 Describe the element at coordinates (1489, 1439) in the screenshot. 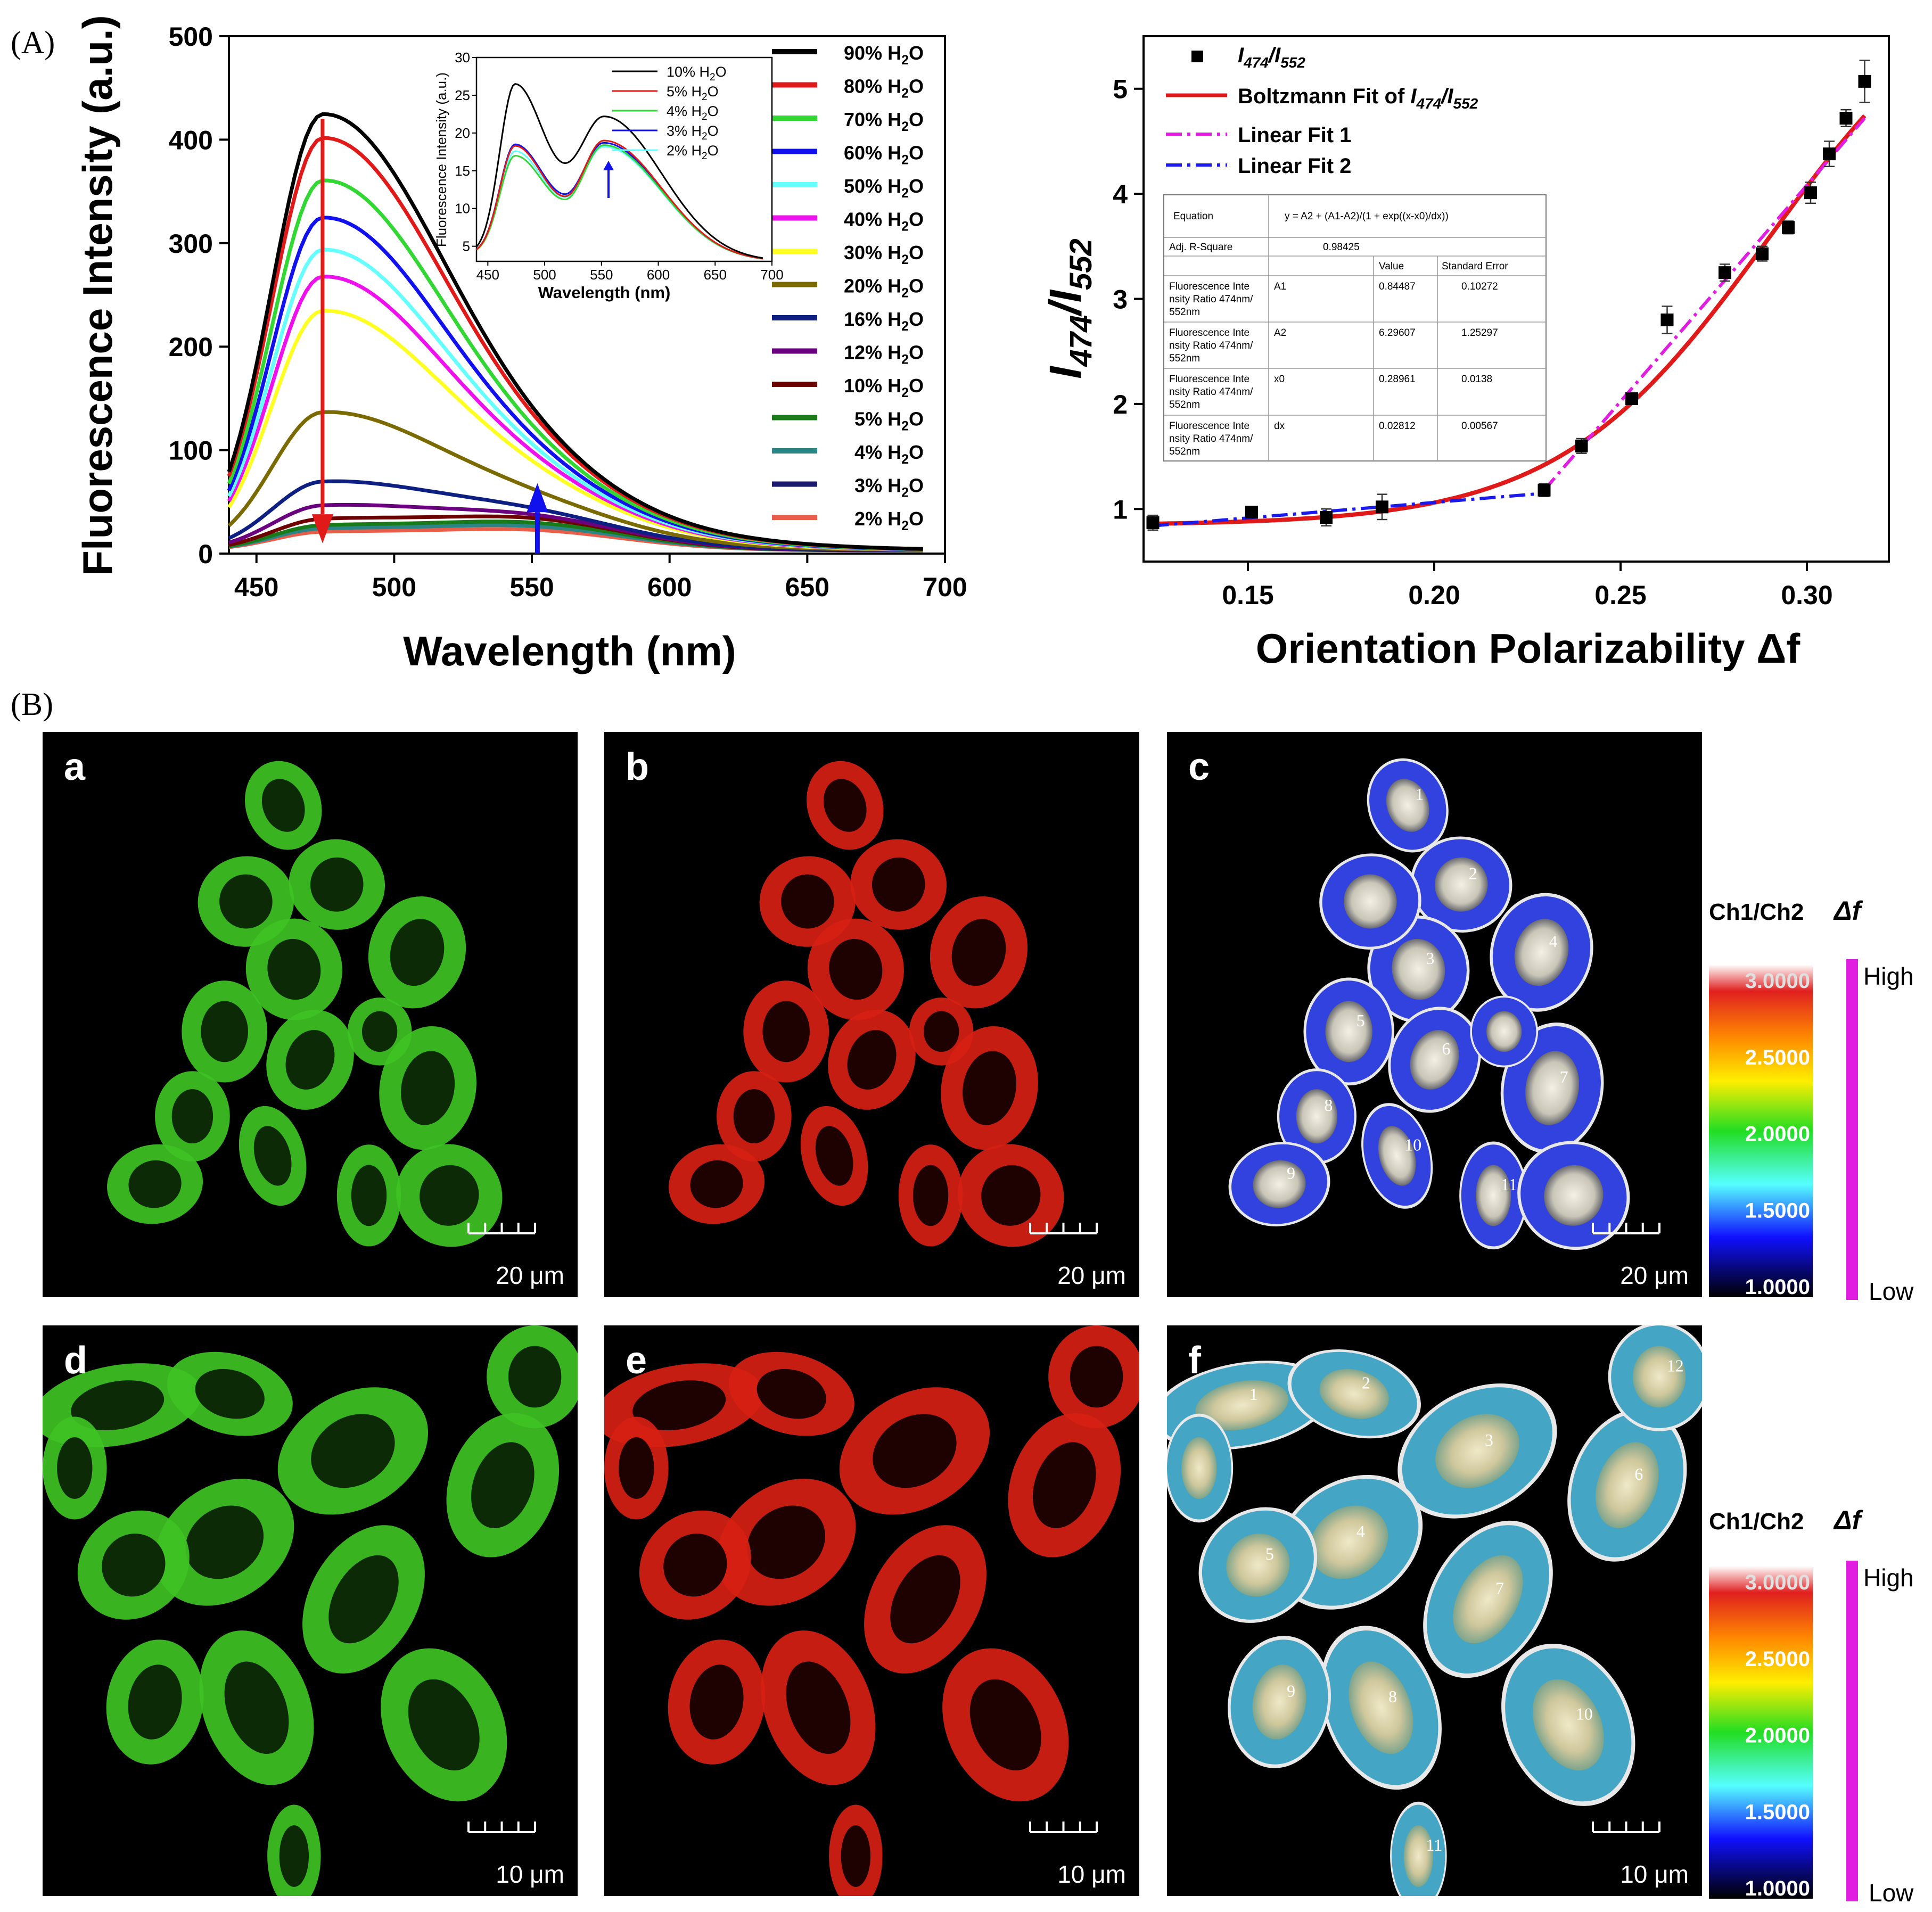

I see `cell-number: 3` at that location.